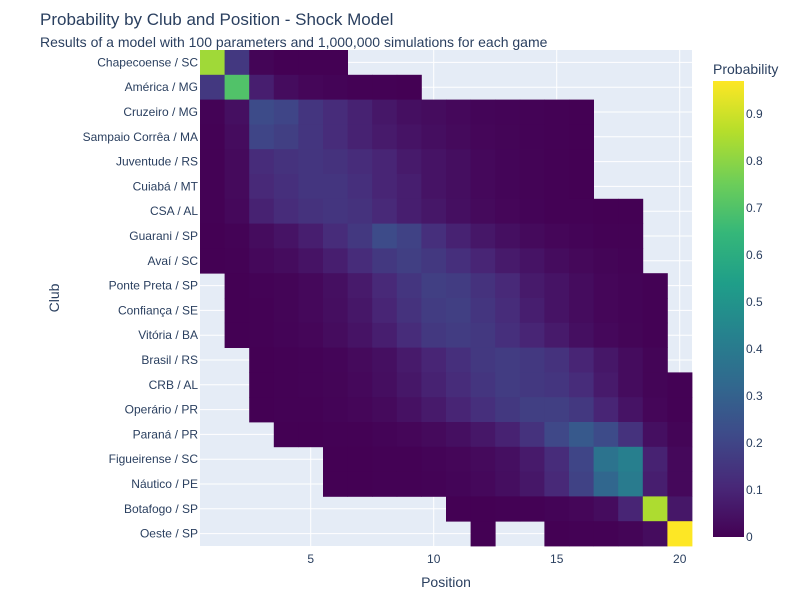 The image size is (800, 600). What do you see at coordinates (158, 310) in the screenshot?
I see `y-tick-label: Confiança / SE` at bounding box center [158, 310].